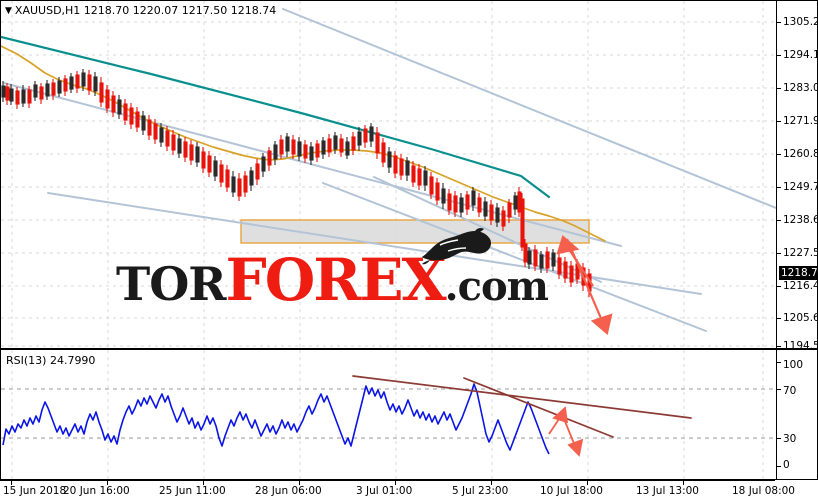  What do you see at coordinates (800, 286) in the screenshot?
I see `price-tick: 1216.40` at bounding box center [800, 286].